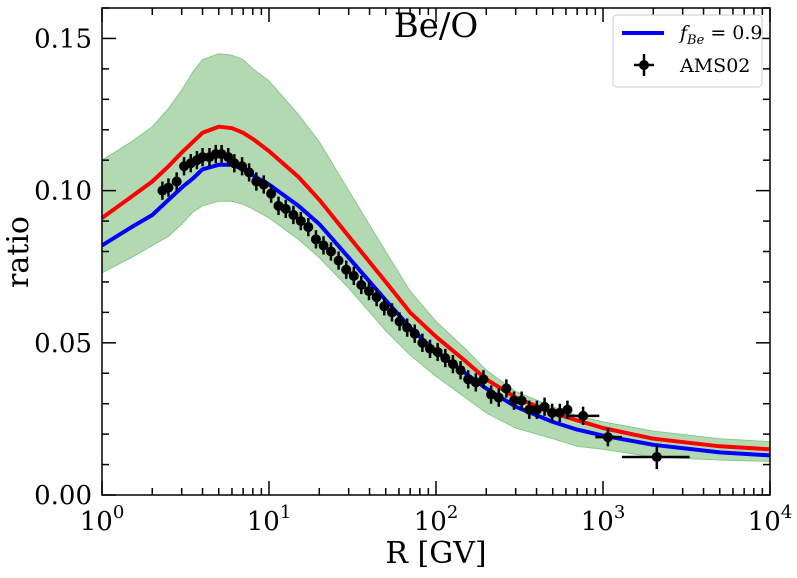 Image resolution: width=797 pixels, height=578 pixels. I want to click on x-tick-label: 10¹, so click(269, 519).